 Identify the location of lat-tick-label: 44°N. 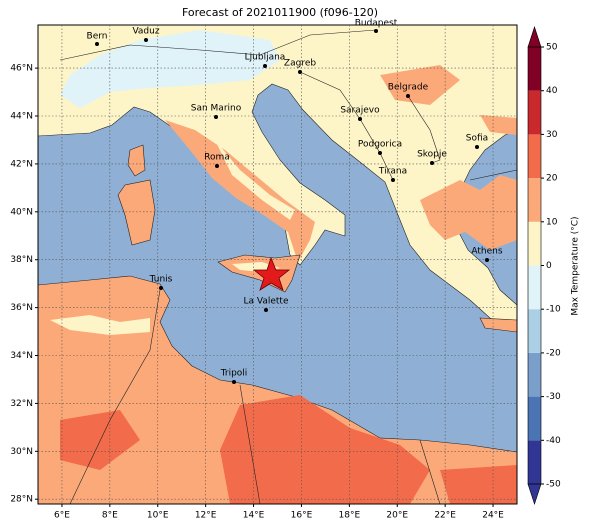
(21, 117).